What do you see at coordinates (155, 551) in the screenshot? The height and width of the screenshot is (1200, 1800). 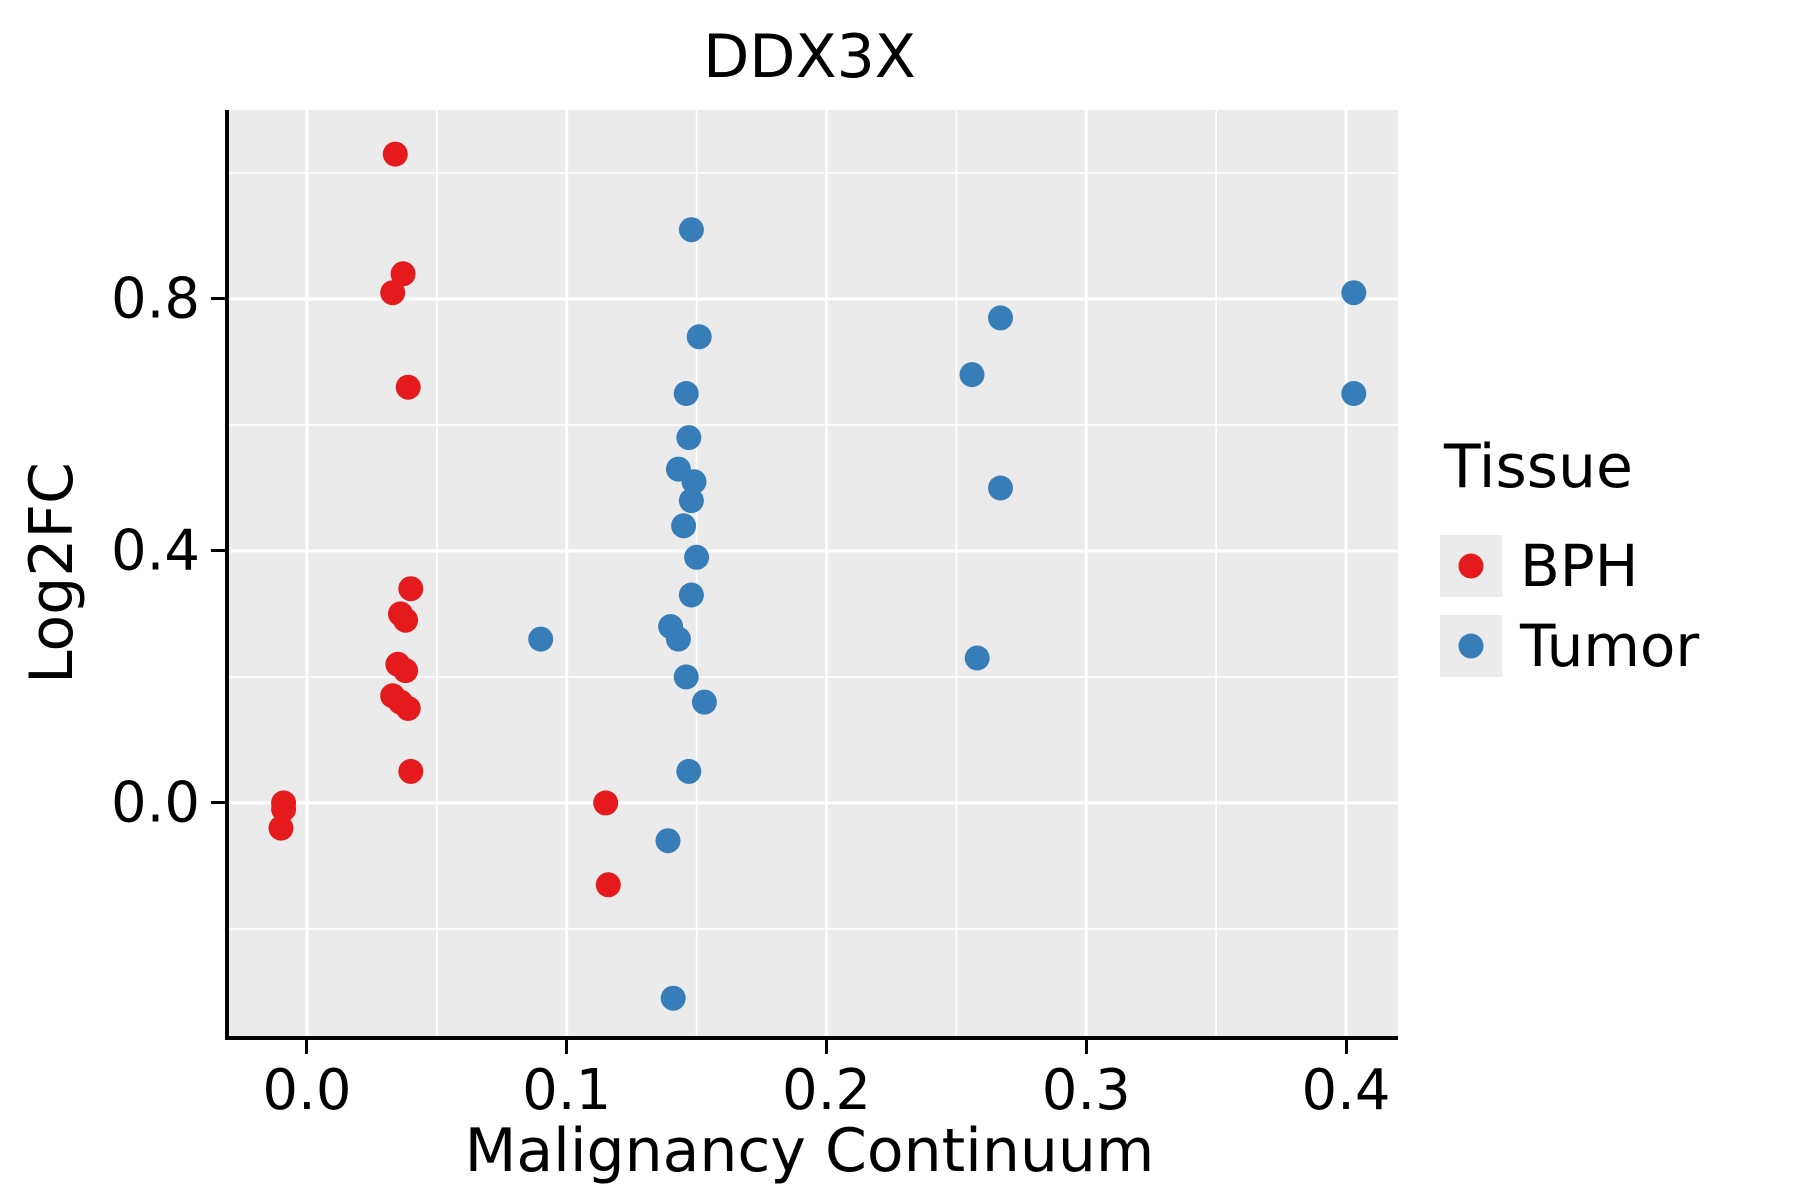 I see `y-tick-label: 0.4` at bounding box center [155, 551].